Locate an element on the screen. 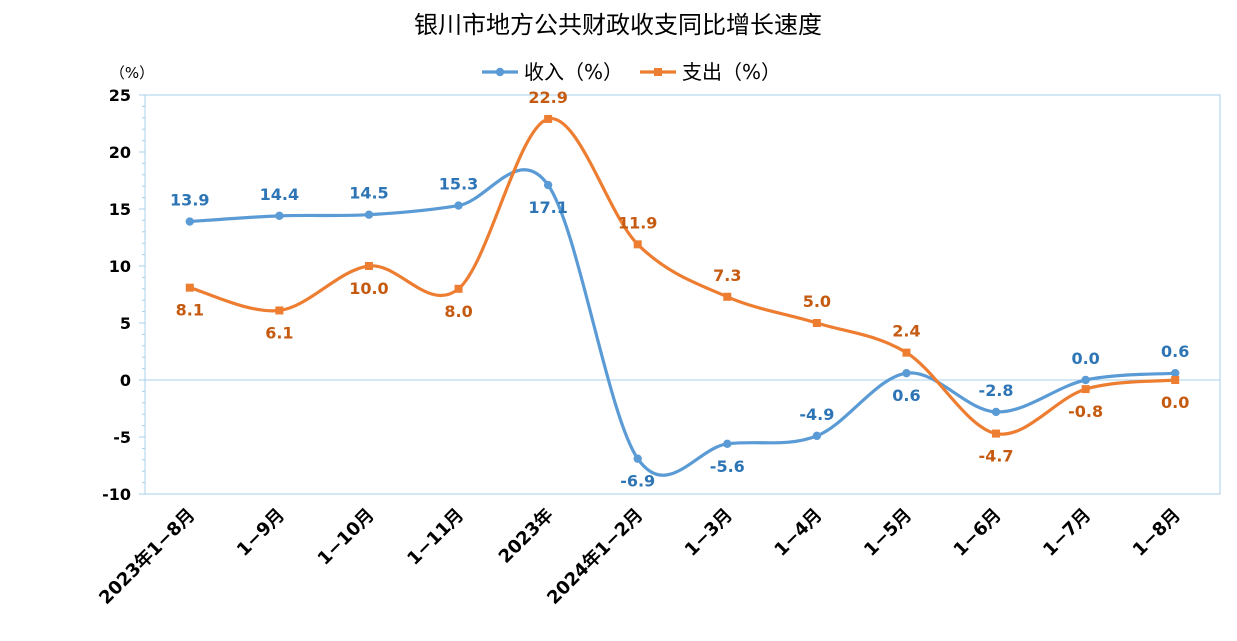 The height and width of the screenshot is (641, 1237). data-label: 10.0 is located at coordinates (368, 288).